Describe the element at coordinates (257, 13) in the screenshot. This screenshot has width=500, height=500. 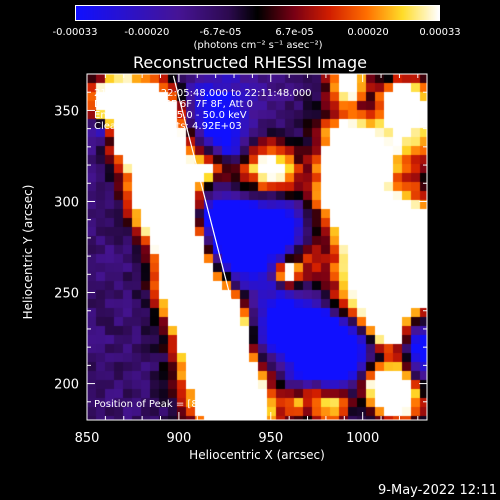
I see `colorbar` at that location.